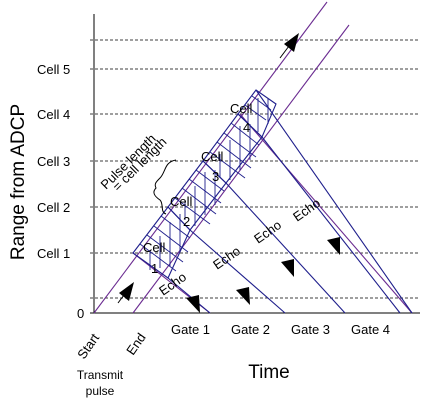 The height and width of the screenshot is (398, 424). I want to click on y-label-cell-4: Cell 4, so click(53, 114).